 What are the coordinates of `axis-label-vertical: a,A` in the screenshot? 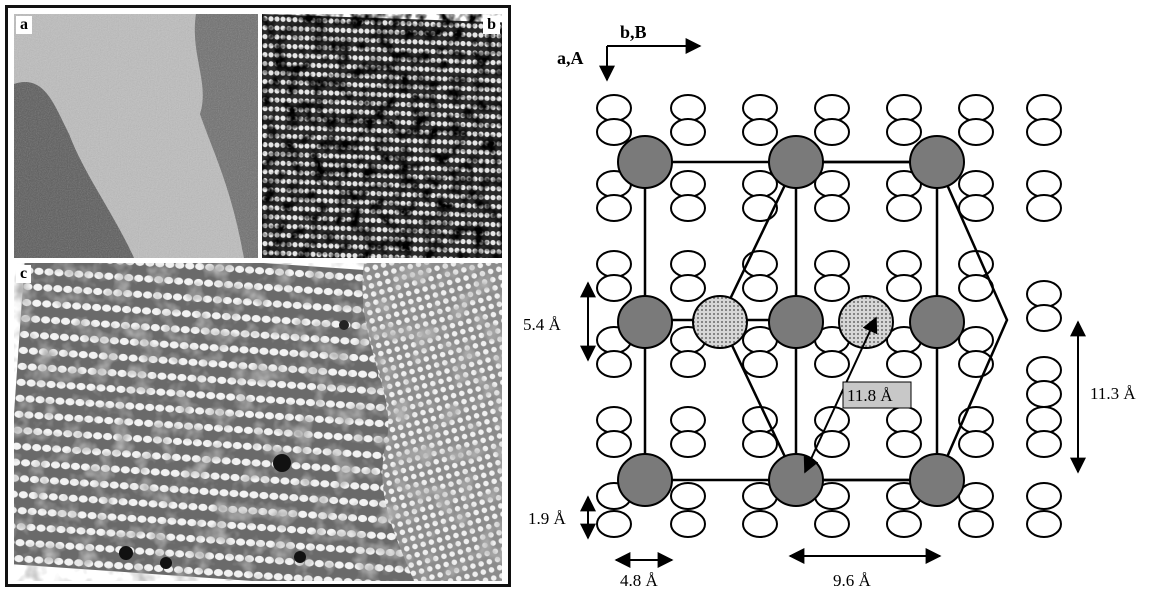 It's located at (570, 58).